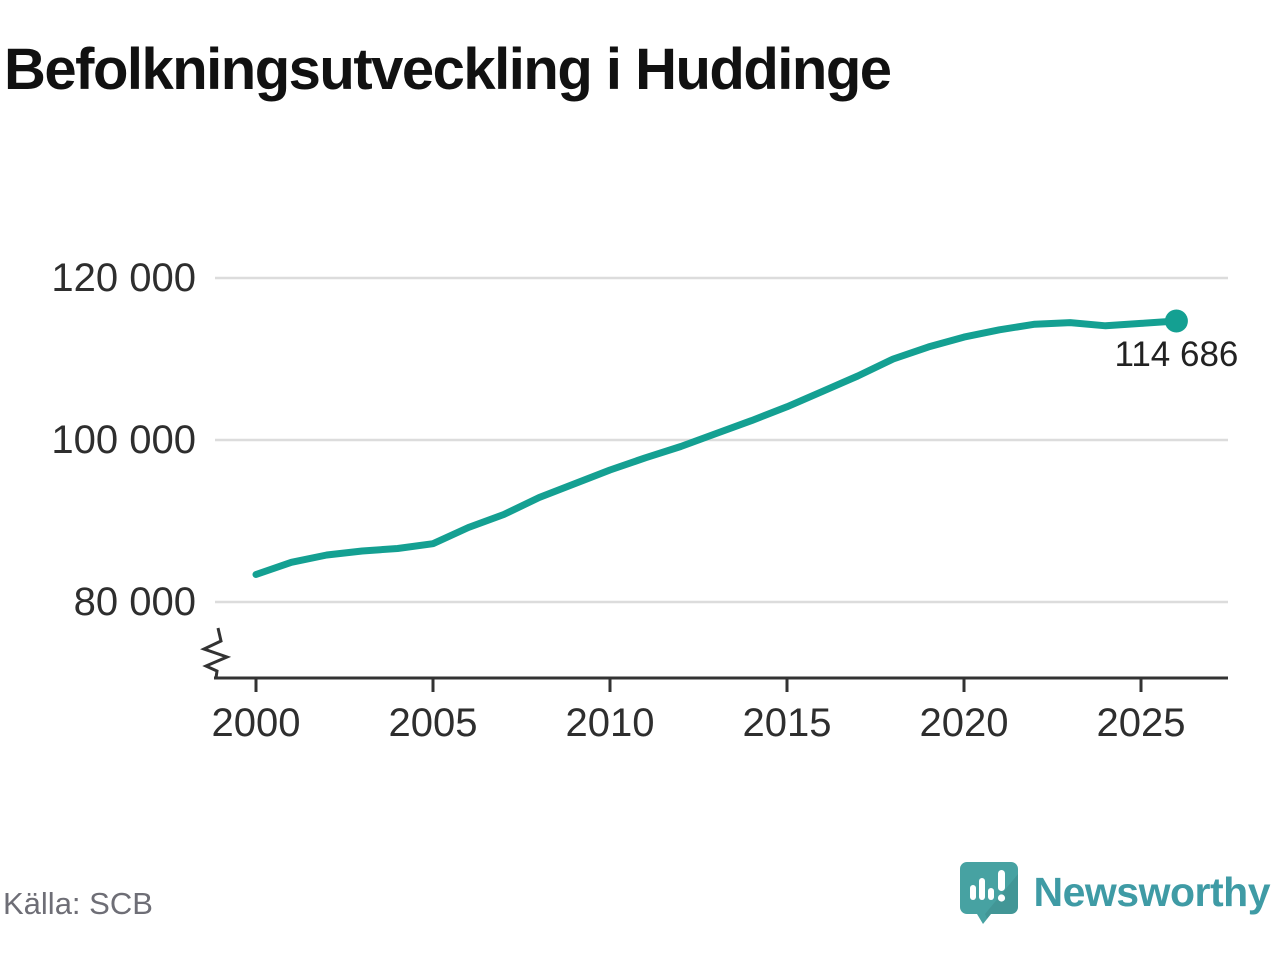 Image resolution: width=1280 pixels, height=960 pixels. What do you see at coordinates (433, 723) in the screenshot?
I see `x-axis-label: 2005` at bounding box center [433, 723].